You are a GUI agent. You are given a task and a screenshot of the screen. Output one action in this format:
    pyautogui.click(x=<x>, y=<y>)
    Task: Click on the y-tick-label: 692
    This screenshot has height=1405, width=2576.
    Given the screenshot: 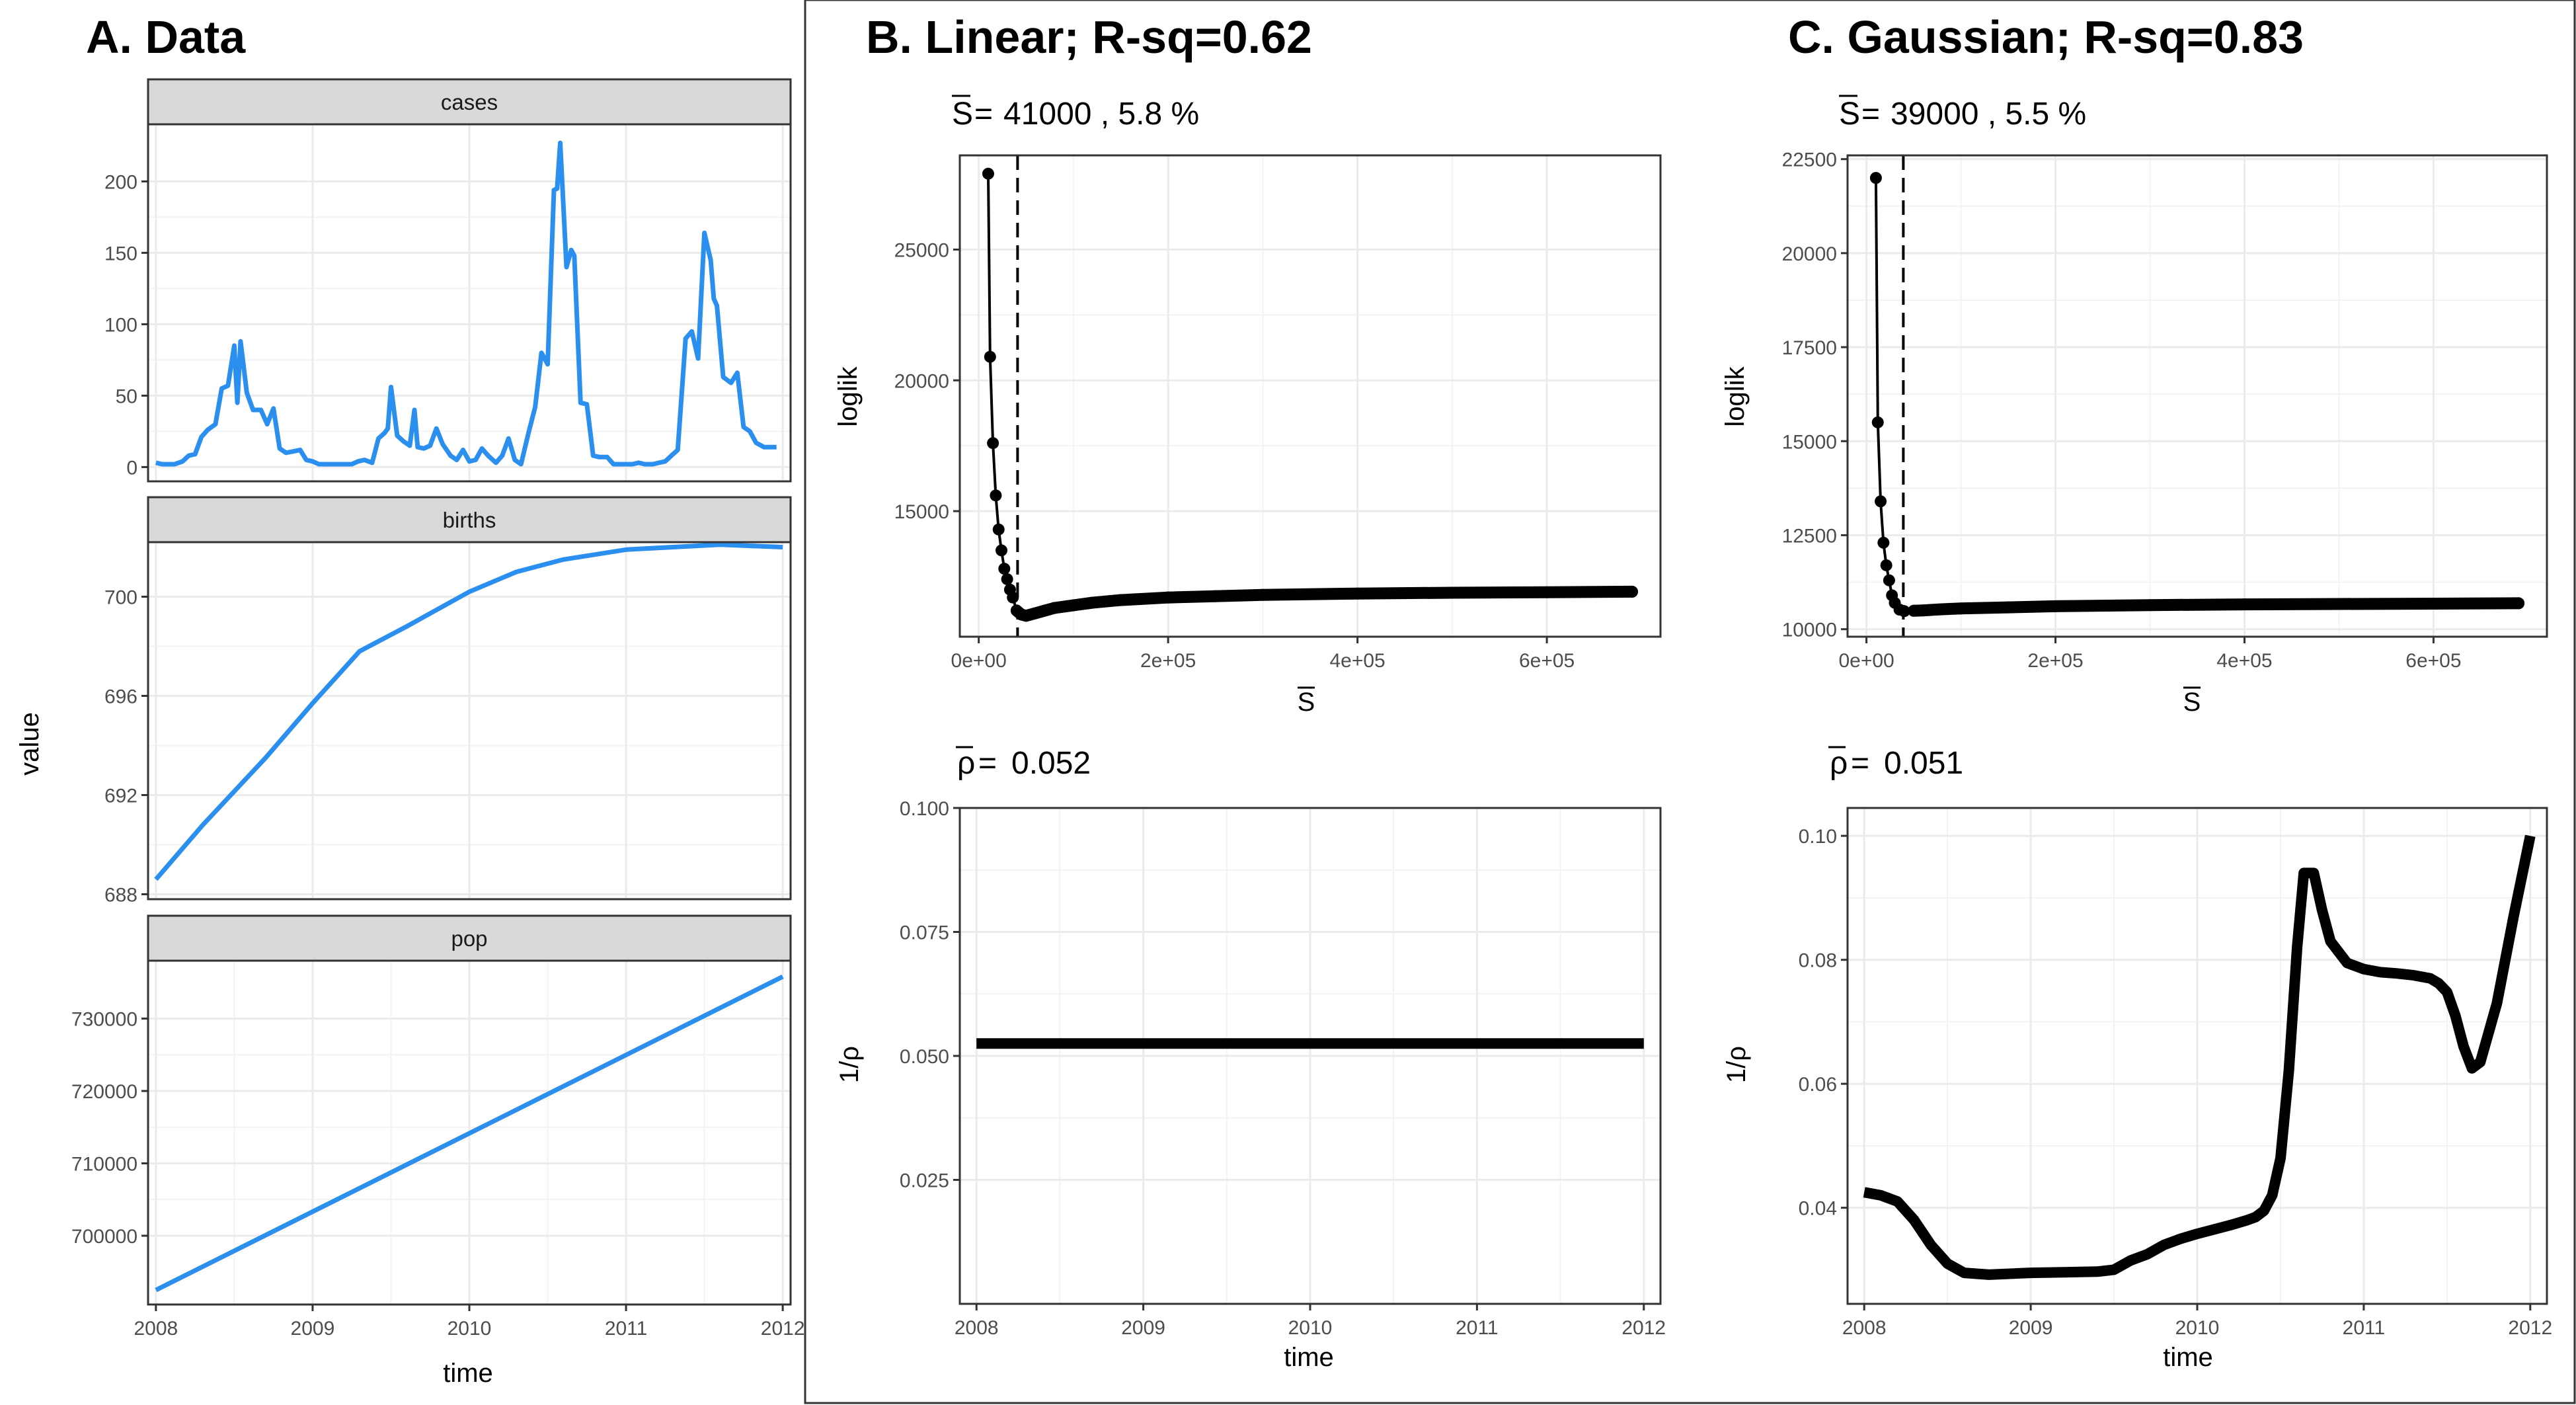 What is the action you would take?
    pyautogui.click(x=120, y=796)
    